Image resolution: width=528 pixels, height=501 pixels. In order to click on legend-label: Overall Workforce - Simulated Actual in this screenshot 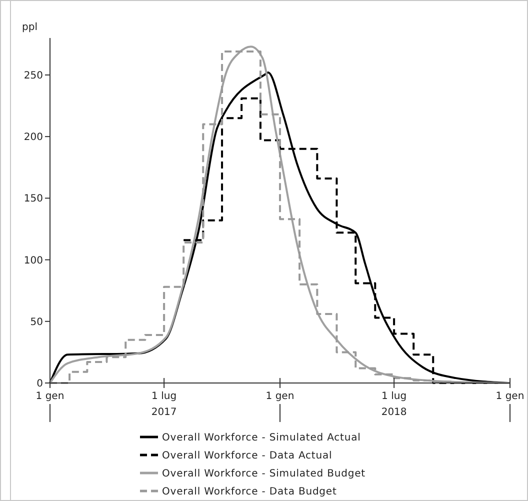, I will do `click(261, 438)`.